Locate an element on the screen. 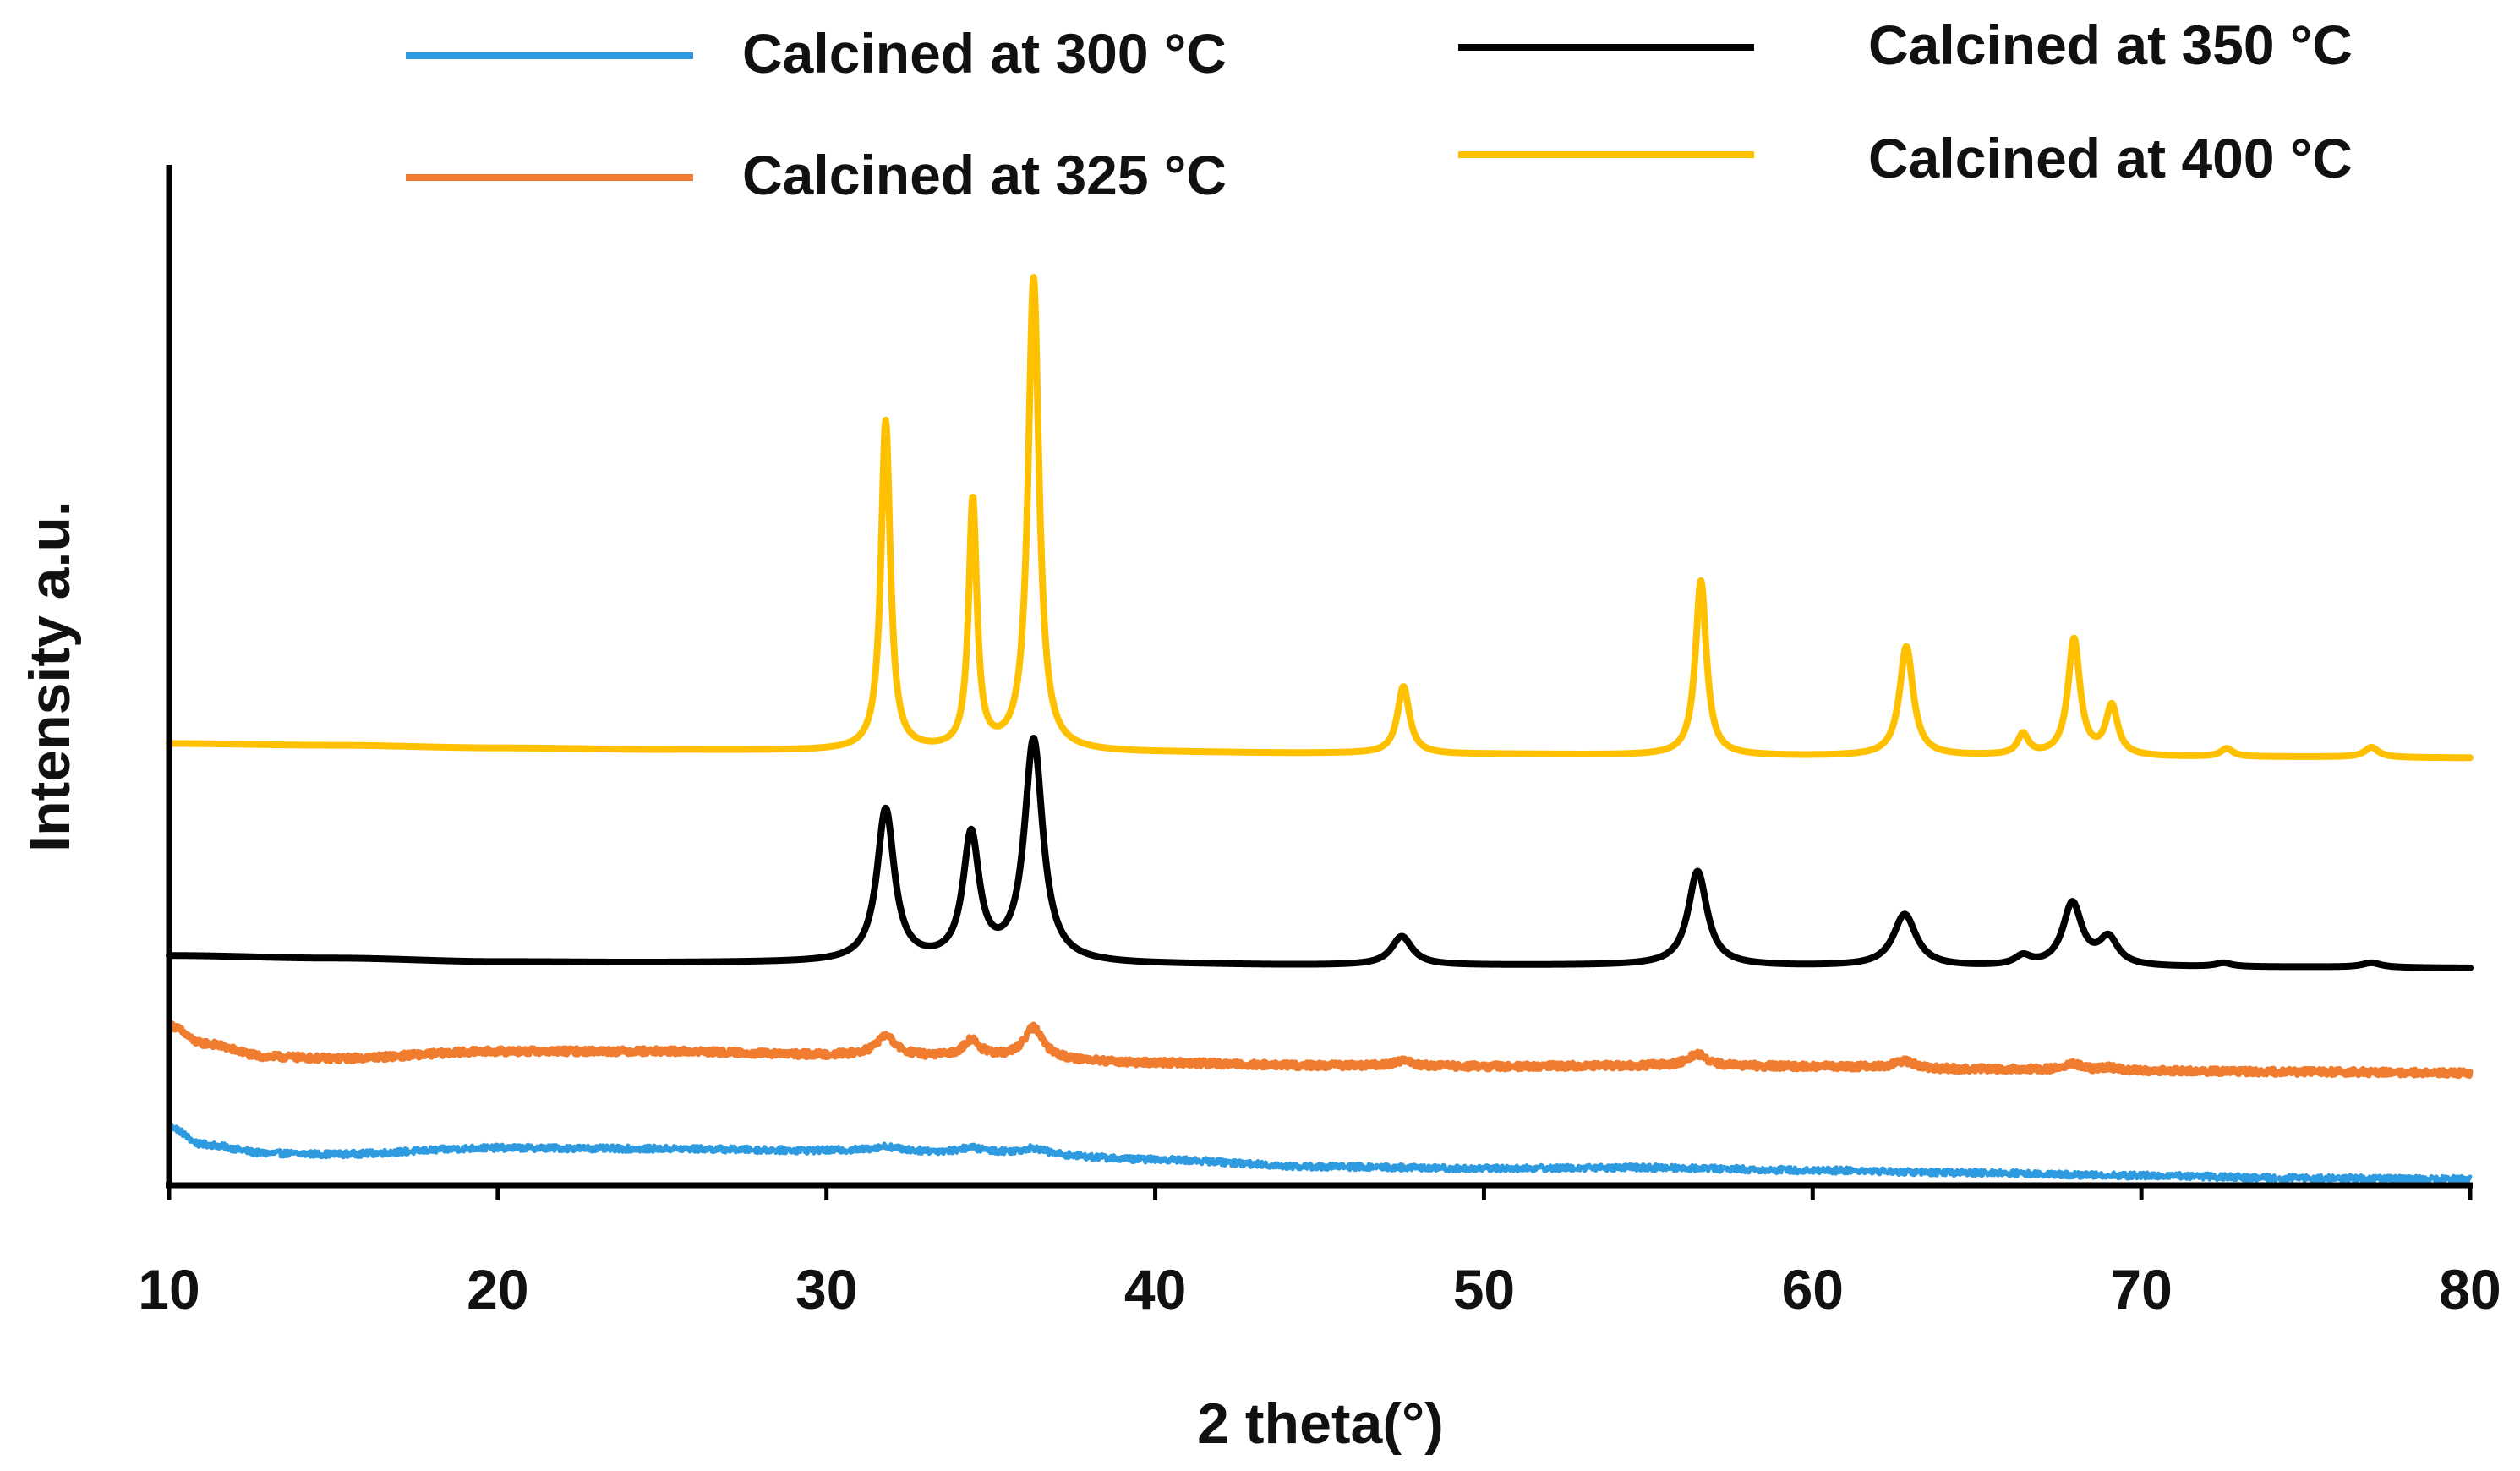 Image resolution: width=2520 pixels, height=1471 pixels. x-tick-label-70: 70 is located at coordinates (2141, 1289).